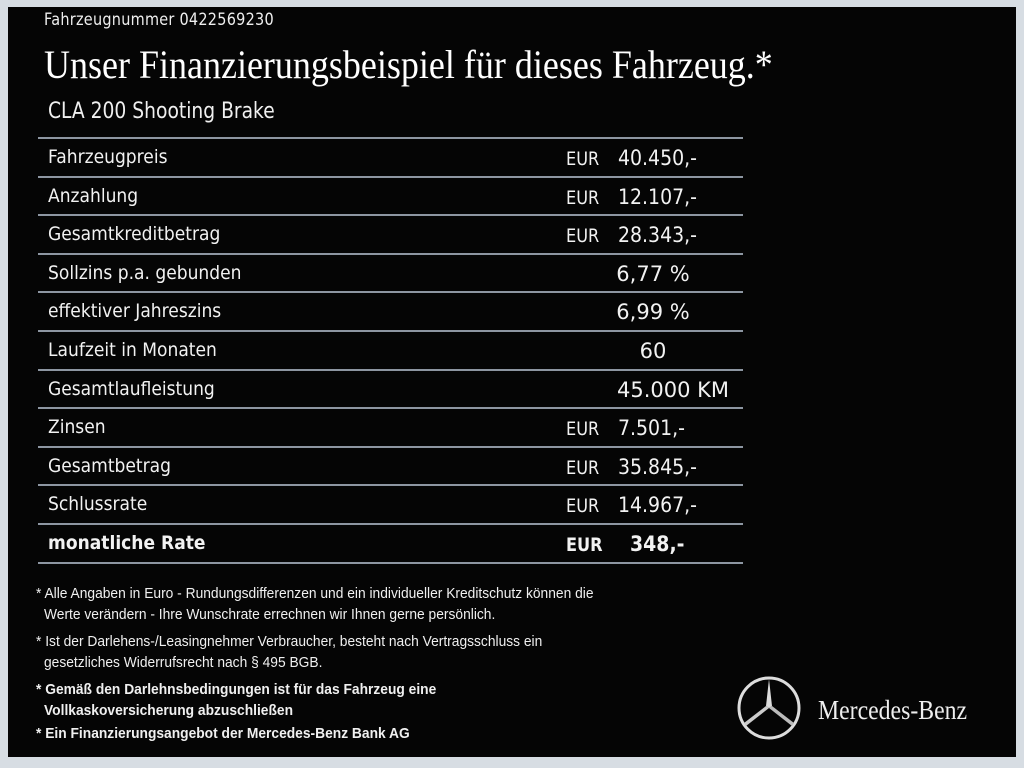 This screenshot has width=1024, height=768. I want to click on row-label: Schlussrate, so click(98, 504).